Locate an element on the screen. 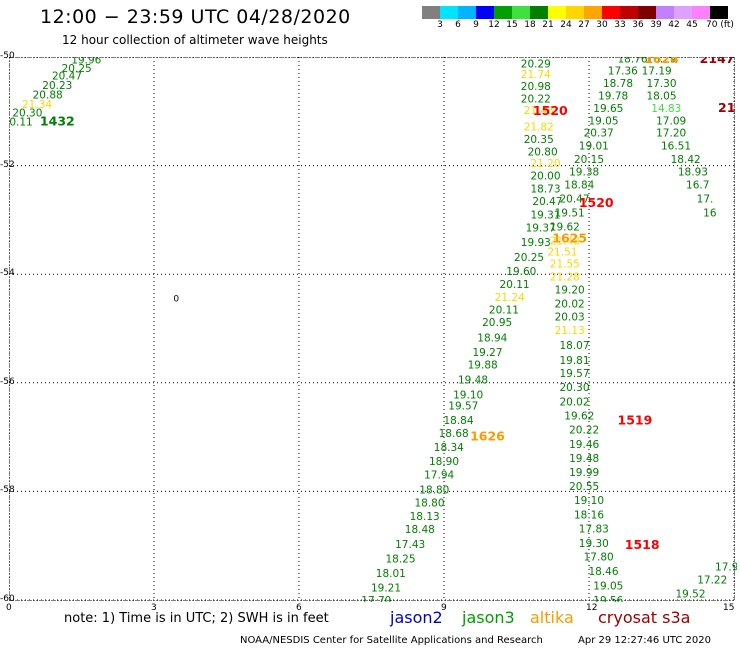  wave-height-value: 17. is located at coordinates (705, 199).